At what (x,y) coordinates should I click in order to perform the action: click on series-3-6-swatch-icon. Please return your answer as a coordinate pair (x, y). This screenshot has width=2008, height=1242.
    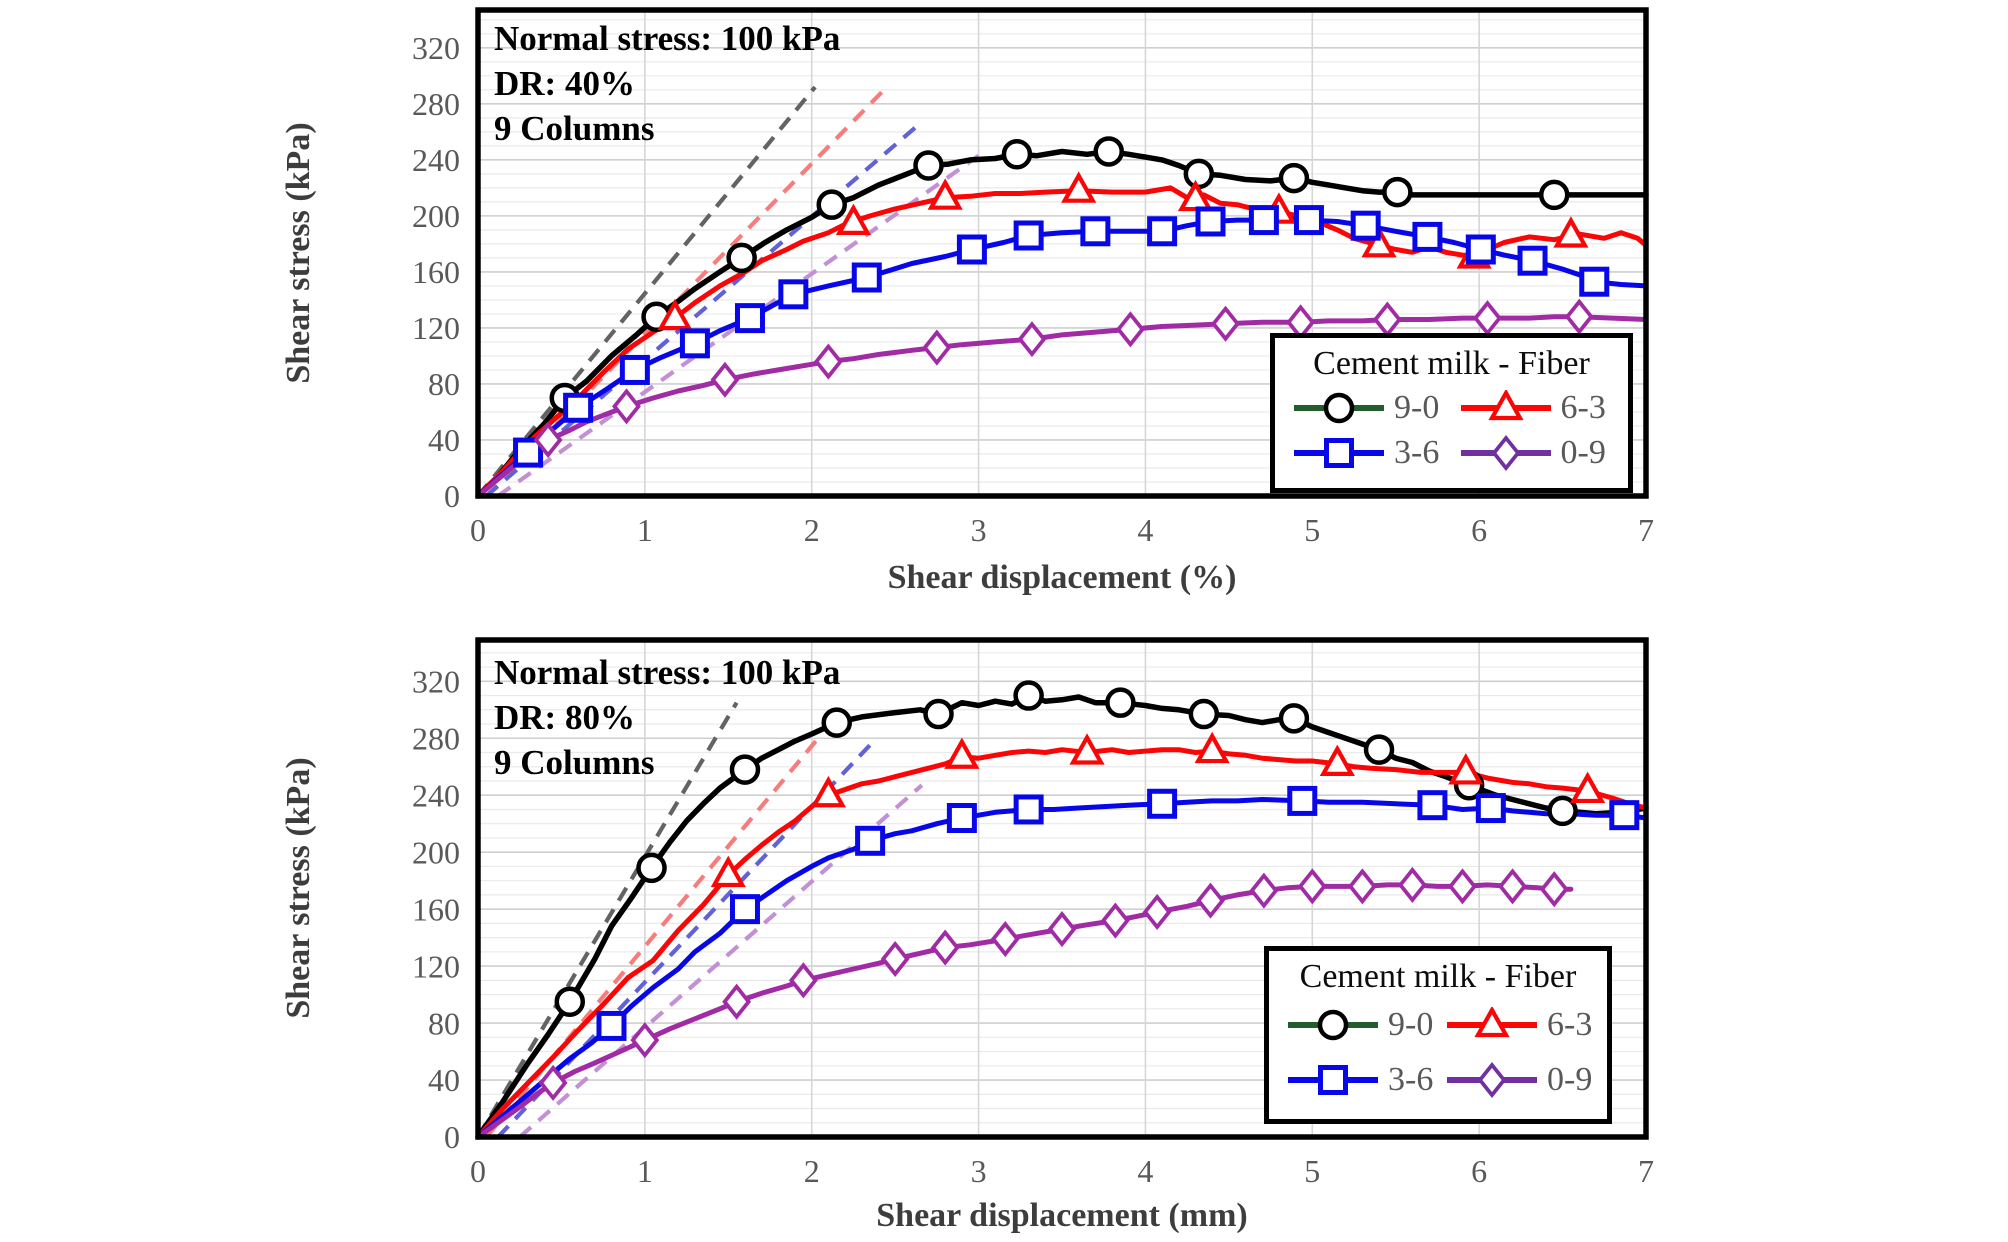
    Looking at the image, I should click on (1339, 453).